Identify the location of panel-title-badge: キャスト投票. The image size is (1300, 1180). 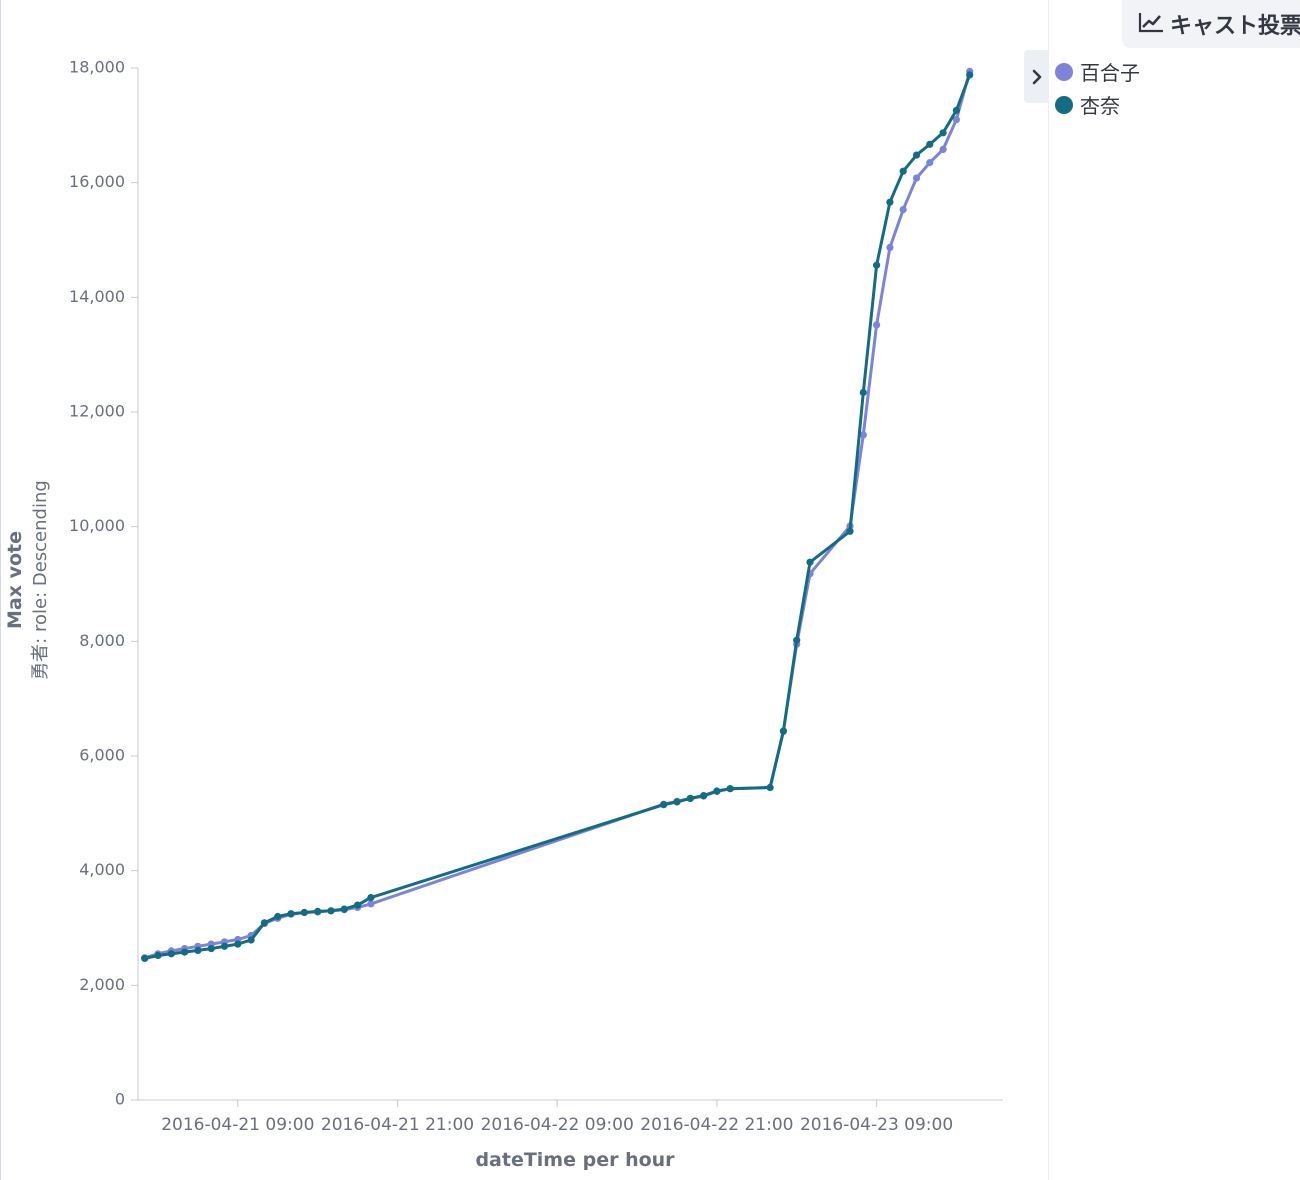
(1211, 24).